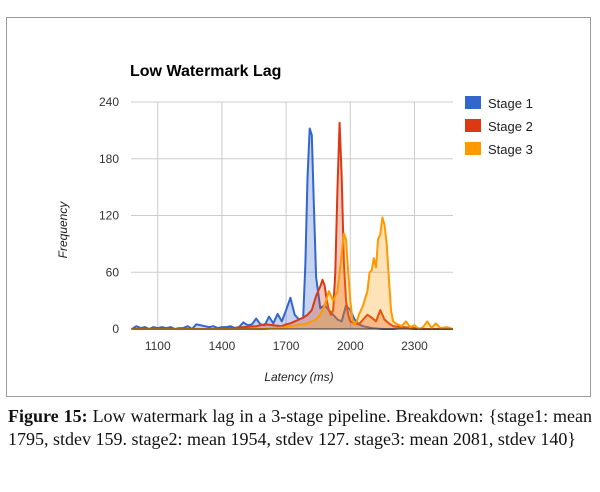  I want to click on x-tick-label: 2300, so click(414, 346).